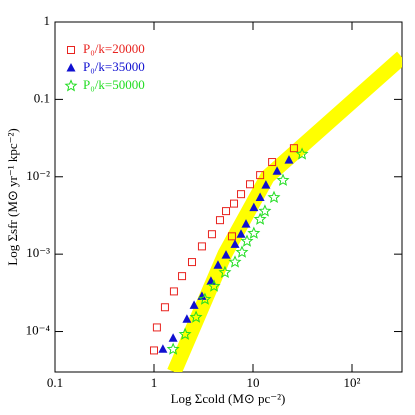 The height and width of the screenshot is (415, 415). I want to click on y-axis-label: Log Σsfr (M⊙ yr⁻¹ kpc⁻²), so click(12, 196).